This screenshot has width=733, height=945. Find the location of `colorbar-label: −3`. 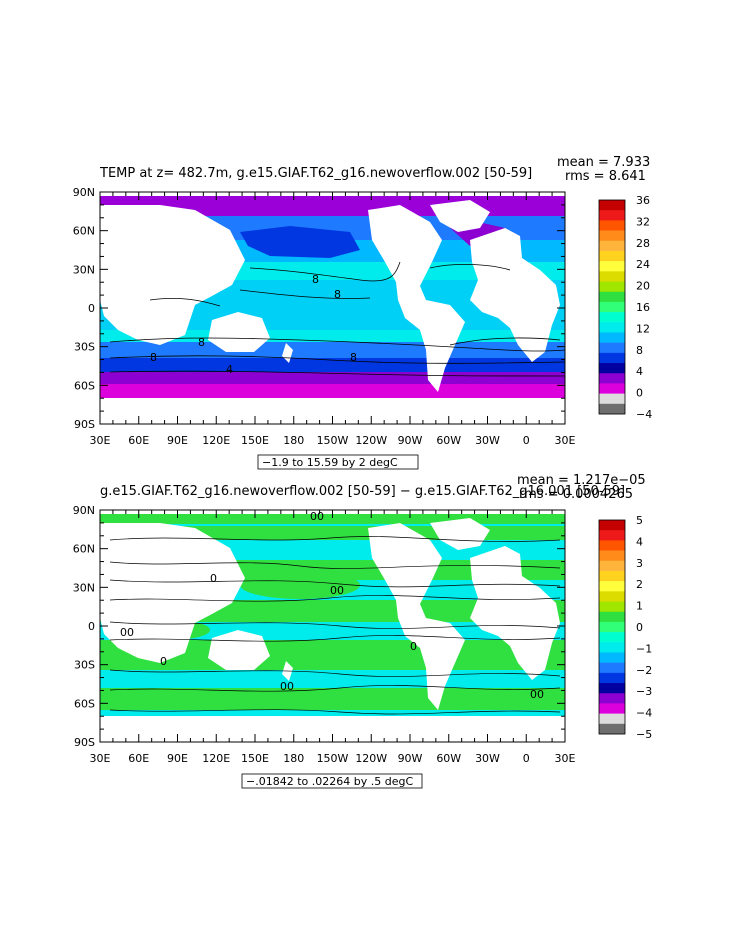

colorbar-label: −3 is located at coordinates (644, 691).